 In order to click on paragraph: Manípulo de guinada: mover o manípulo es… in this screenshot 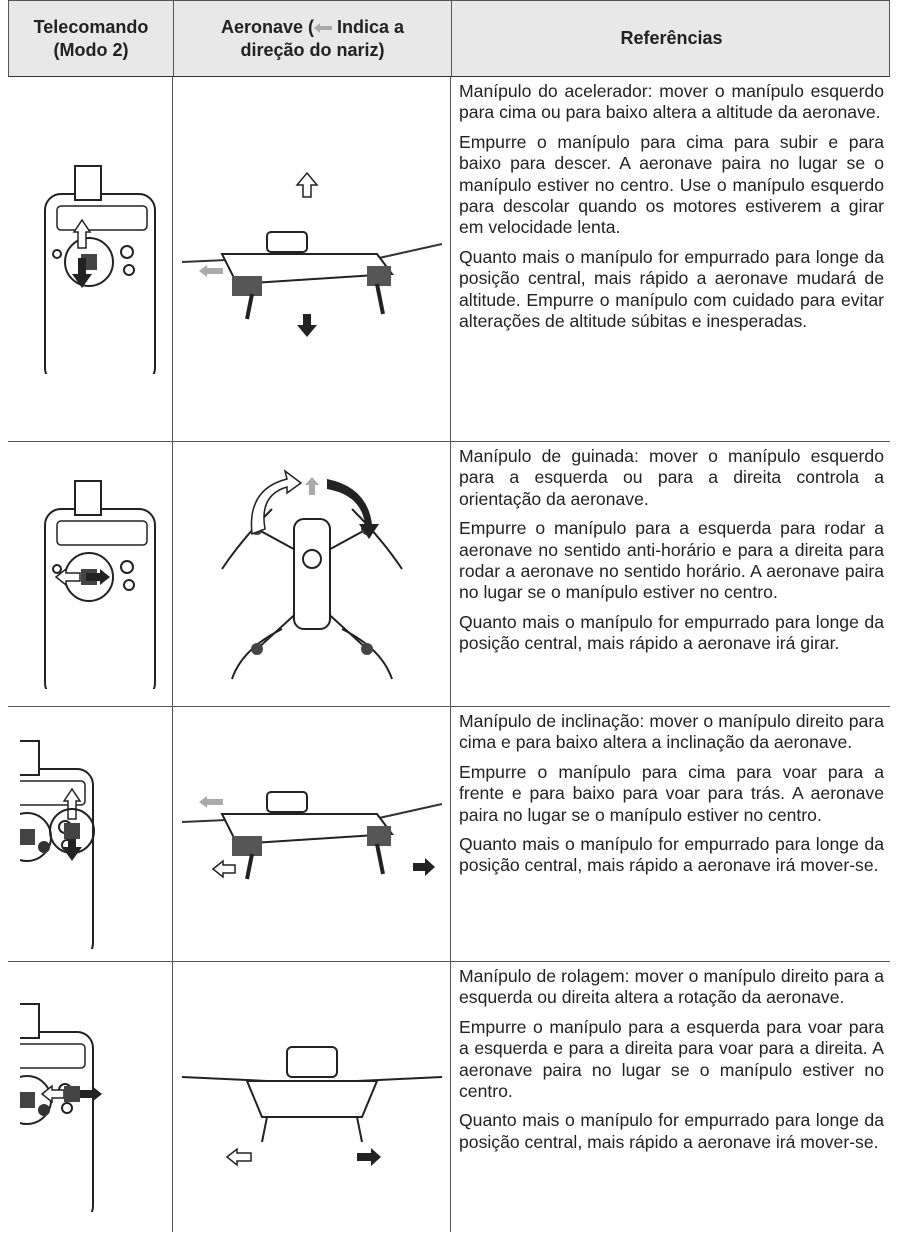, I will do `click(671, 477)`.